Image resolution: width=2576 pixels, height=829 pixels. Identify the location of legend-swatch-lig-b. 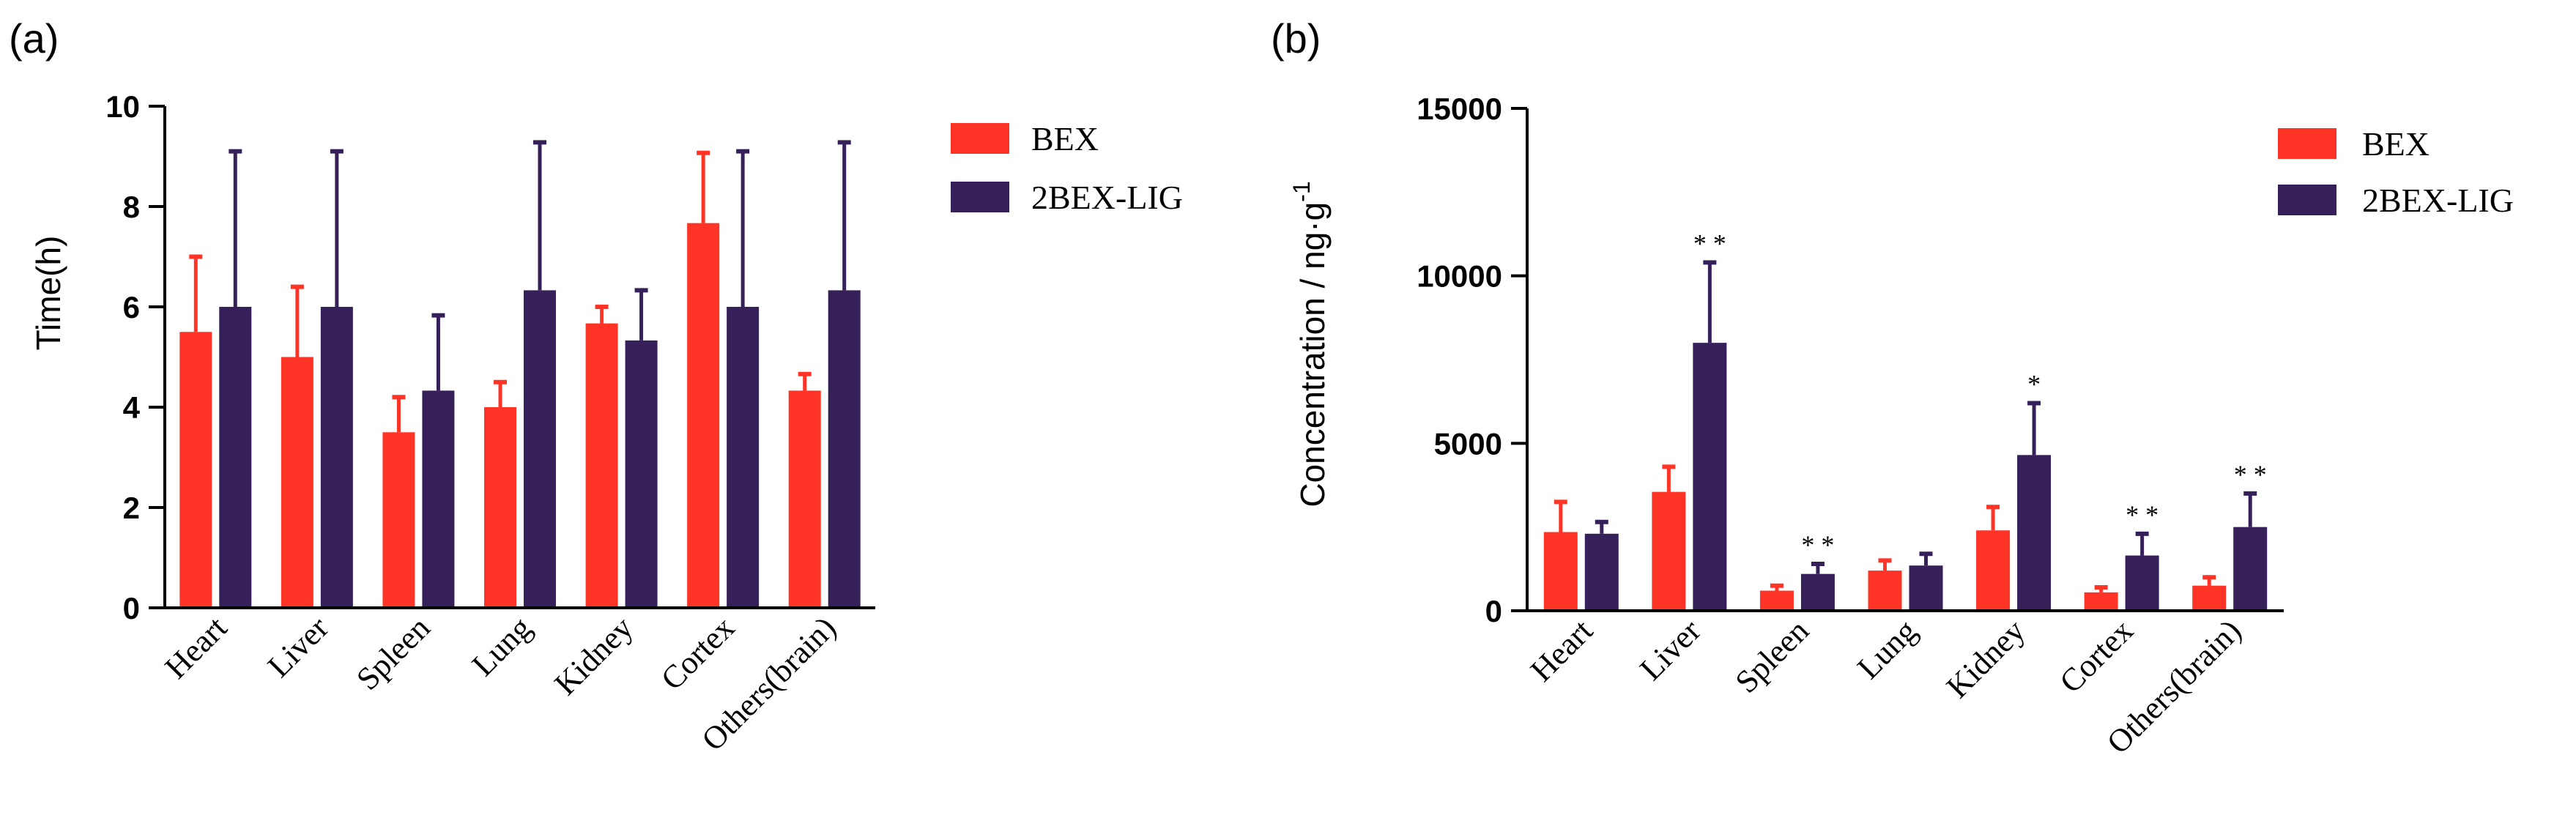
(2307, 200).